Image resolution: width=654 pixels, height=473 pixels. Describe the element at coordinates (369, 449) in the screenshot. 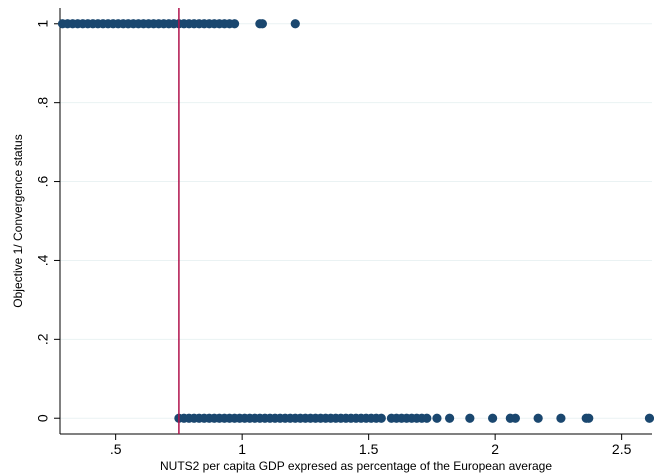

I see `x-tick-label: 1.5` at that location.